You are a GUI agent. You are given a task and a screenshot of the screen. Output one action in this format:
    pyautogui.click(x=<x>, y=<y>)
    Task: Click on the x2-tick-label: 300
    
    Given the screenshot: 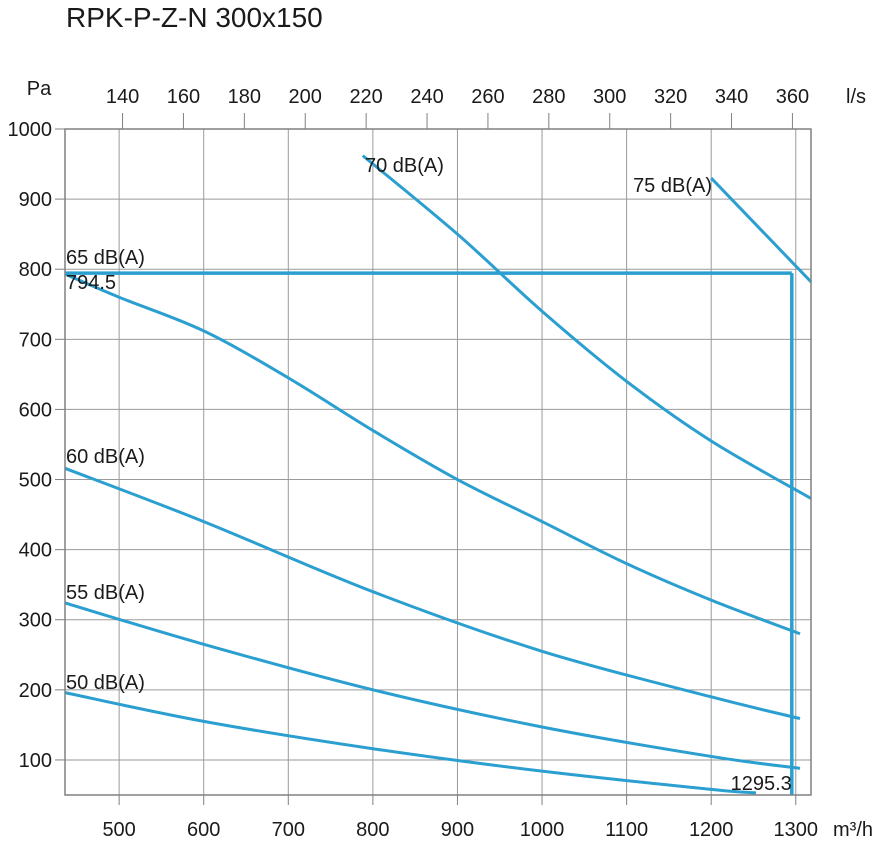 What is the action you would take?
    pyautogui.click(x=609, y=97)
    